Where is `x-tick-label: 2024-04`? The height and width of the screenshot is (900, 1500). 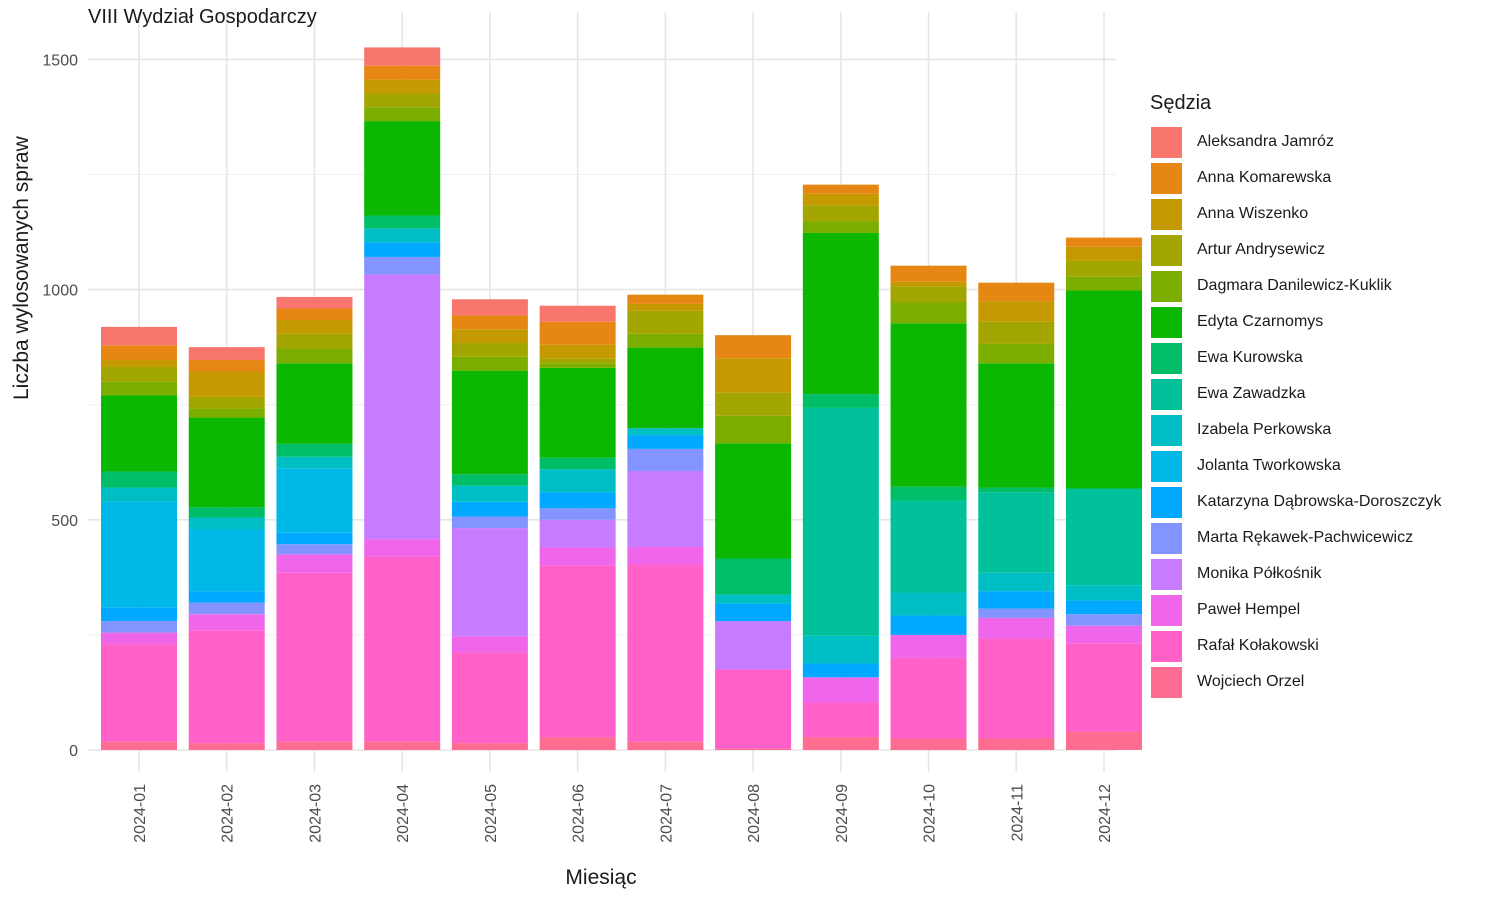 x-tick-label: 2024-04 is located at coordinates (403, 813).